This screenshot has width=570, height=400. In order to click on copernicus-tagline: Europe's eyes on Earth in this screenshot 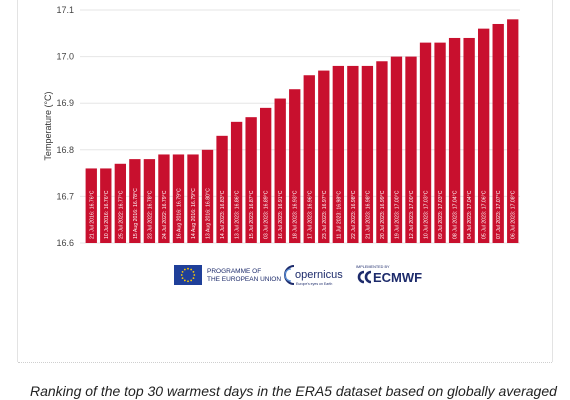, I will do `click(314, 284)`.